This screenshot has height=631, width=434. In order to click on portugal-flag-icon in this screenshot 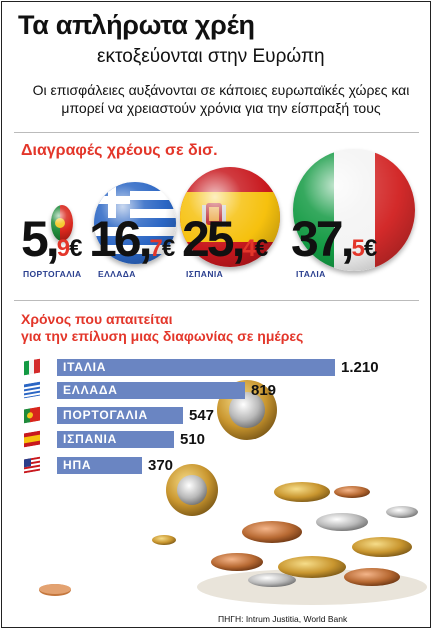, I will do `click(32, 415)`.